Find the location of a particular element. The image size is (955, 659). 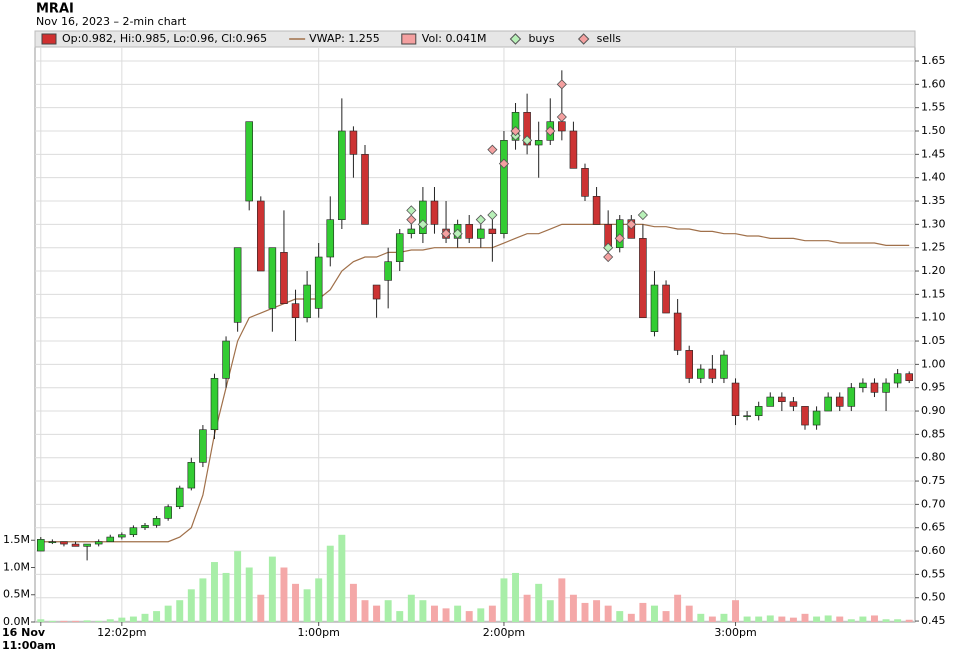

legend-label: buys is located at coordinates (541, 38).